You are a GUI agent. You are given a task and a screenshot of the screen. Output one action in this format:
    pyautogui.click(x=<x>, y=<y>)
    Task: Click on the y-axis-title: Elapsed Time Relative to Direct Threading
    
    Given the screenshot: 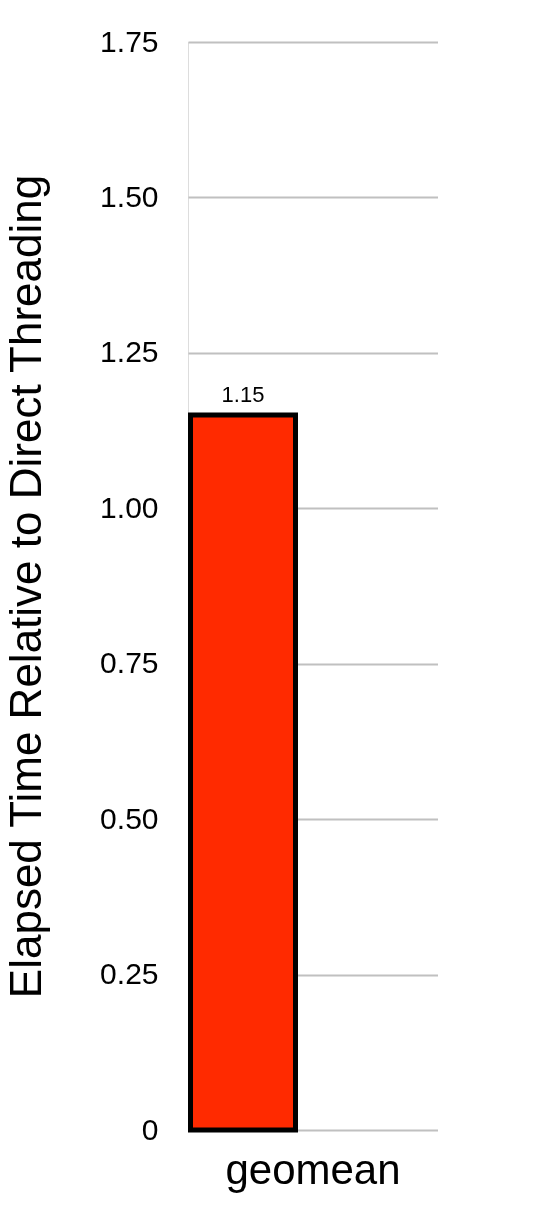 What is the action you would take?
    pyautogui.click(x=26, y=586)
    